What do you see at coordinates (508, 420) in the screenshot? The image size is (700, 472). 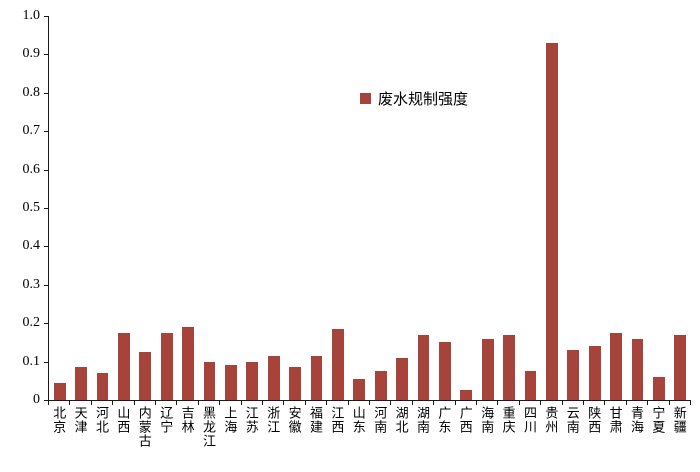 I see `x-tick-label: 重庆` at bounding box center [508, 420].